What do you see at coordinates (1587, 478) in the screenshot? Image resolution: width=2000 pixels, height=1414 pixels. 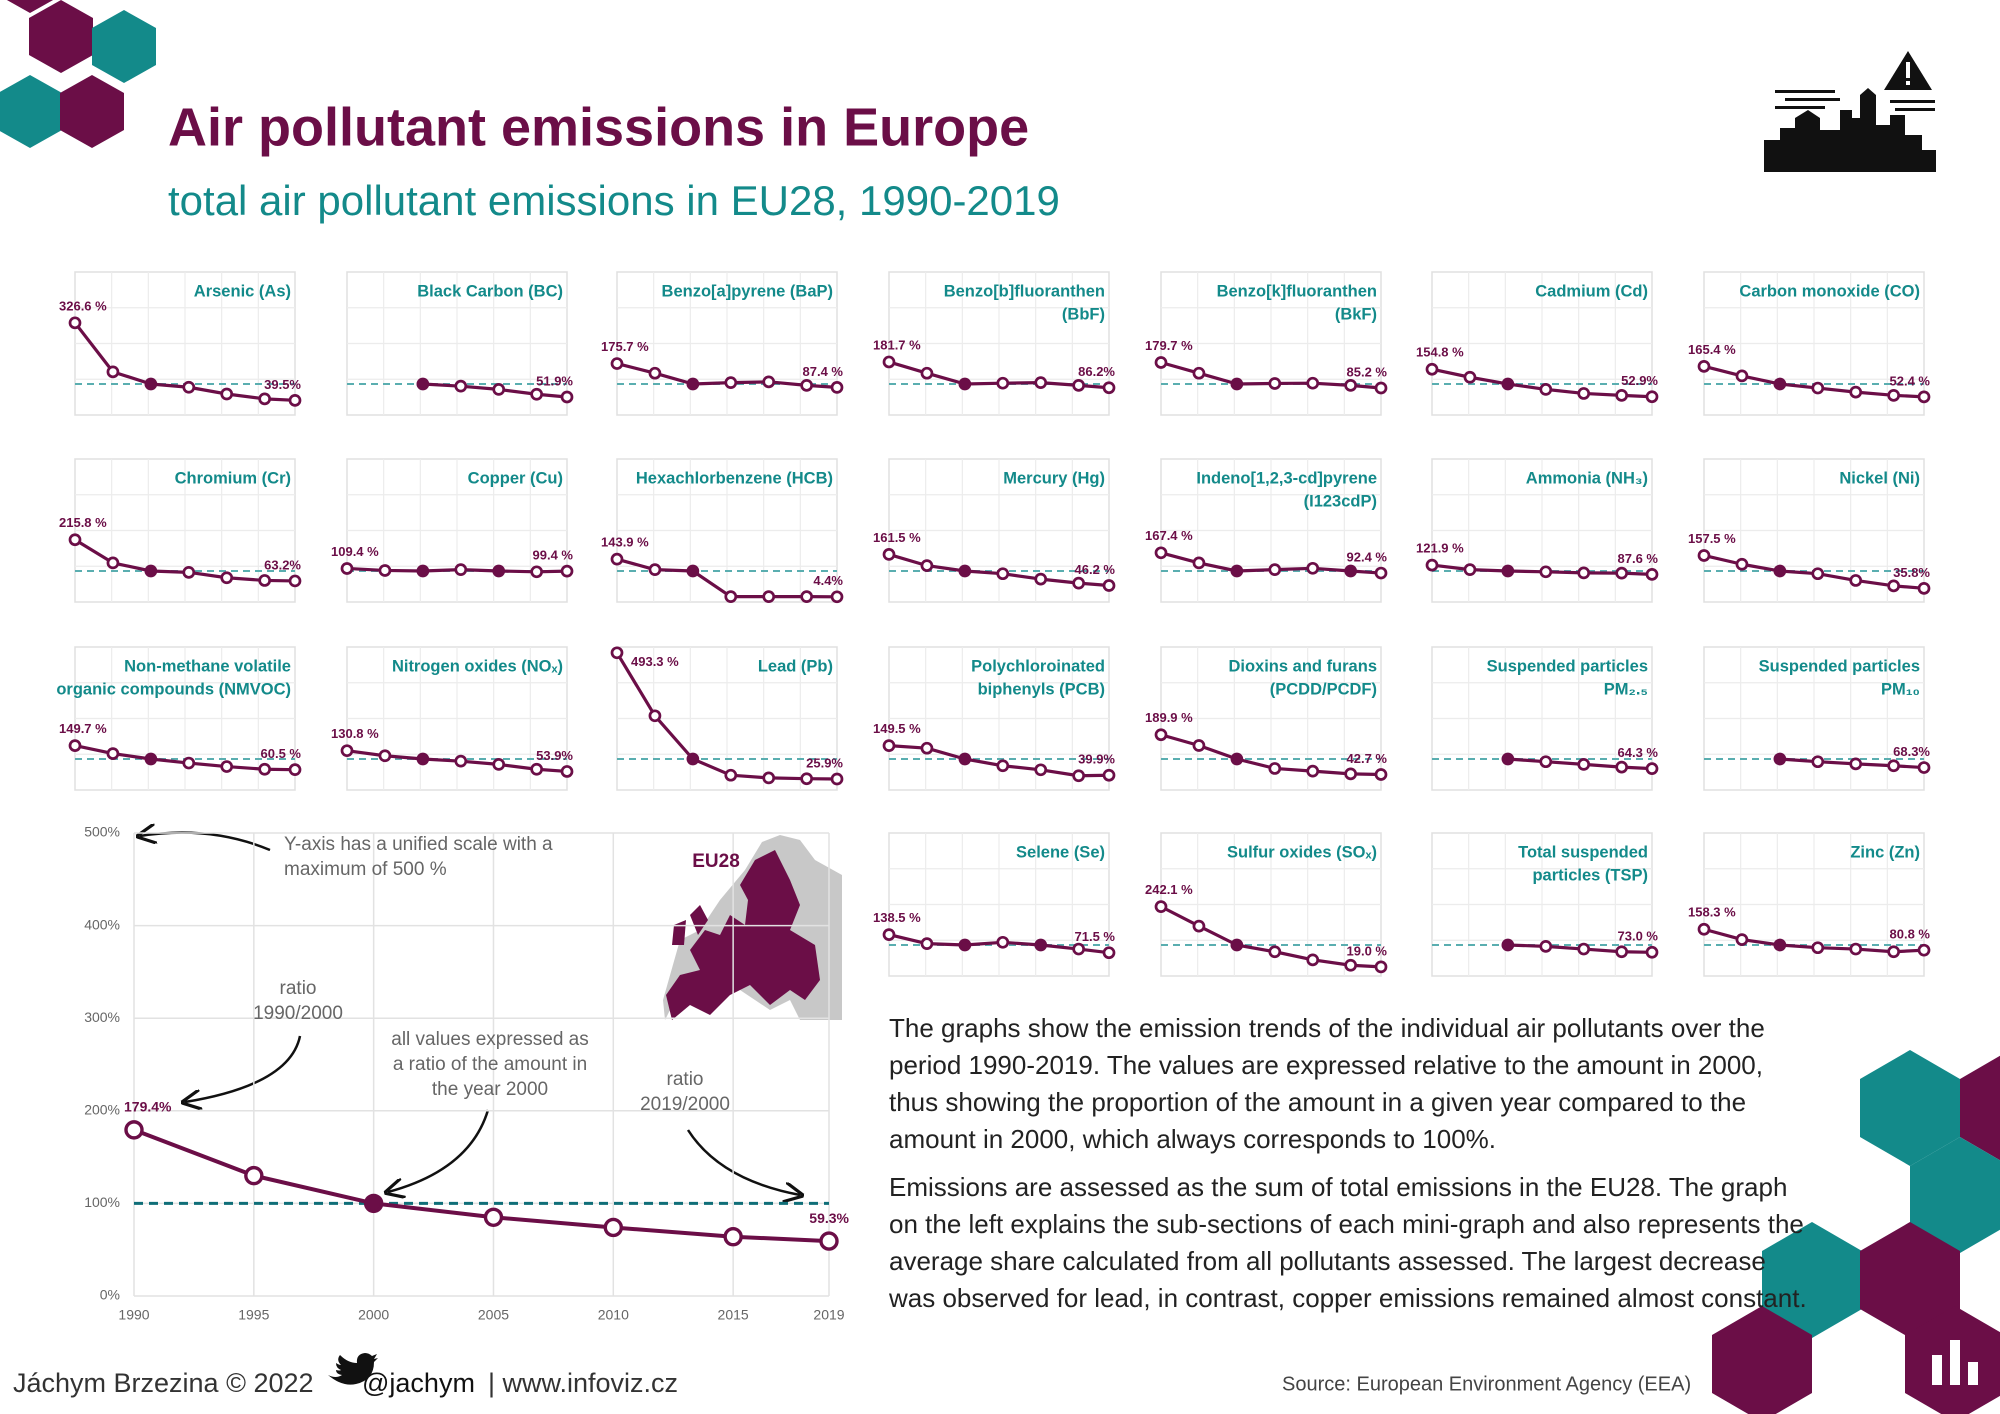 I see `mini-title: Ammonia (NH₃)` at bounding box center [1587, 478].